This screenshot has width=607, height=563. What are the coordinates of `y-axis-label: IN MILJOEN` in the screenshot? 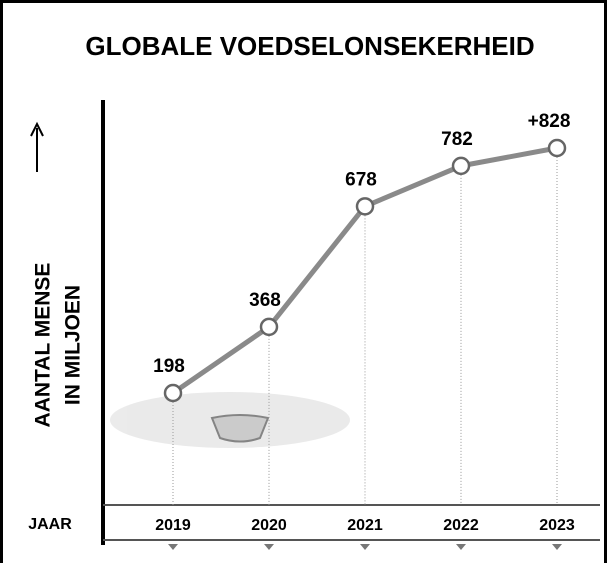 It's located at (73, 345).